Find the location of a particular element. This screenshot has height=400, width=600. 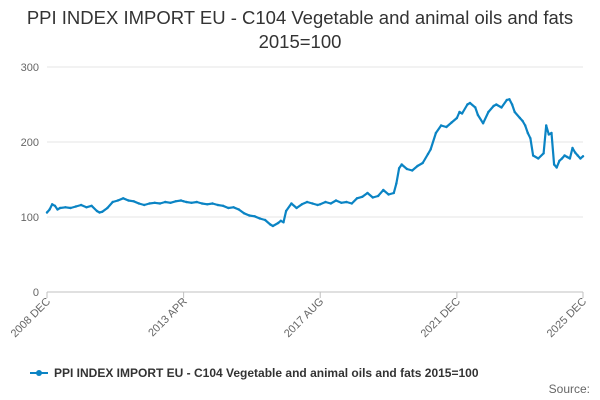

y-tick-label-2: 200 is located at coordinates (30, 143).